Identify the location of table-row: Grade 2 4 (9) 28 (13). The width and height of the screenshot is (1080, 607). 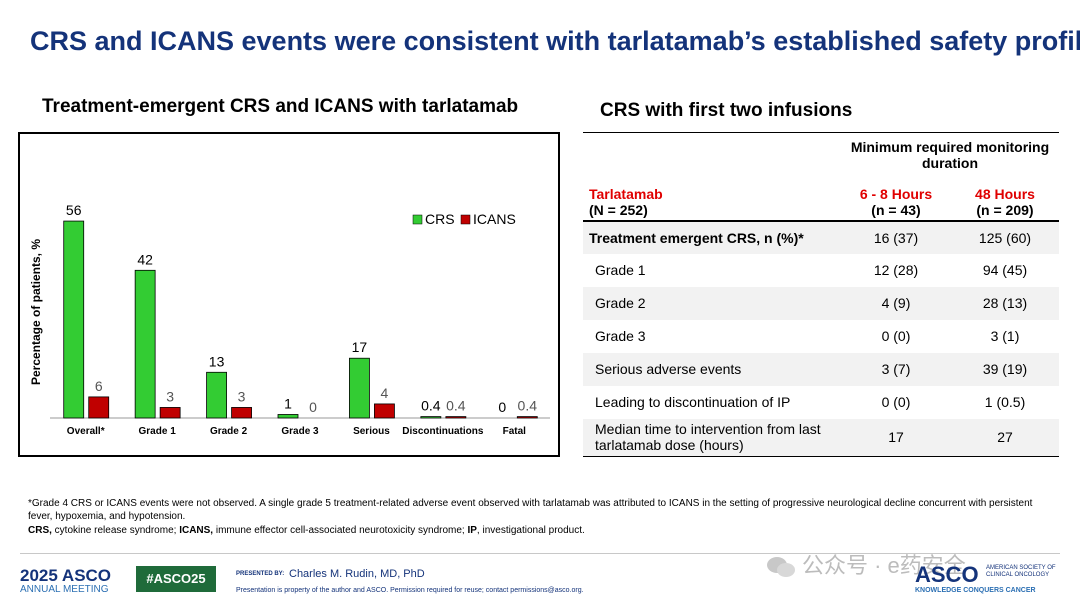
(821, 303).